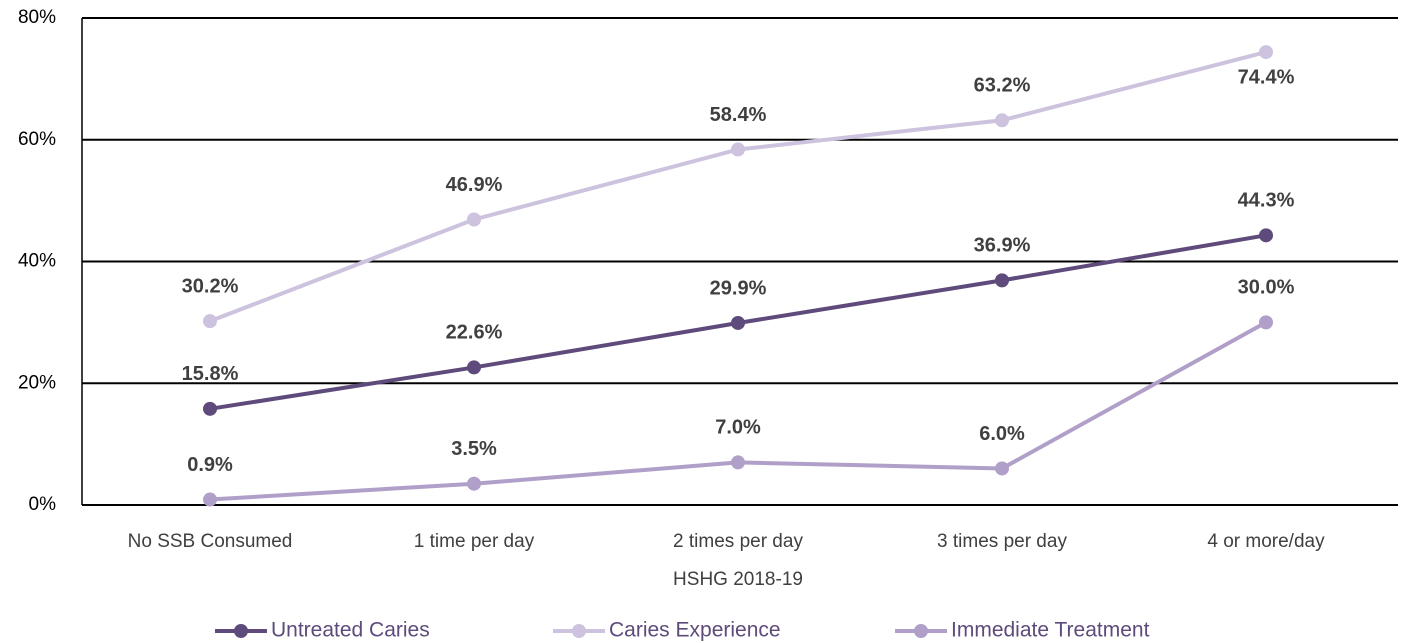 This screenshot has width=1405, height=643. What do you see at coordinates (1266, 288) in the screenshot?
I see `data-label: 30.0%` at bounding box center [1266, 288].